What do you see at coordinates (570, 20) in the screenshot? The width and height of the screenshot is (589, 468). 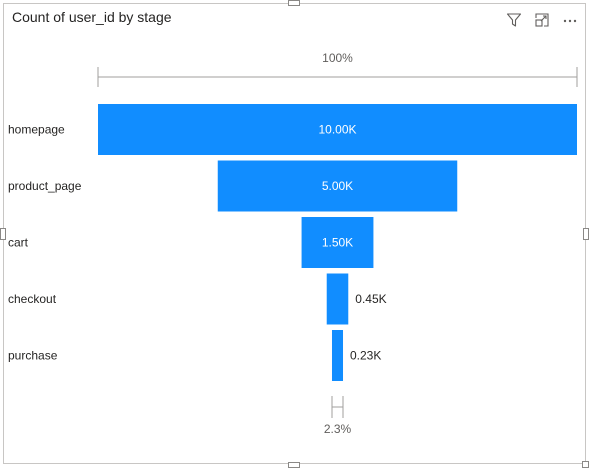 I see `more-options-icon` at bounding box center [570, 20].